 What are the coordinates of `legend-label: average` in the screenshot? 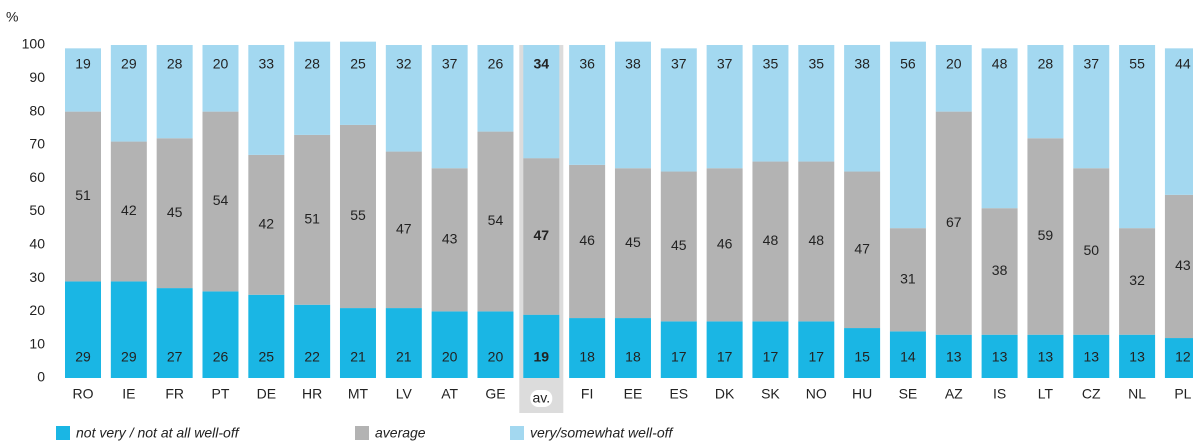 It's located at (400, 433).